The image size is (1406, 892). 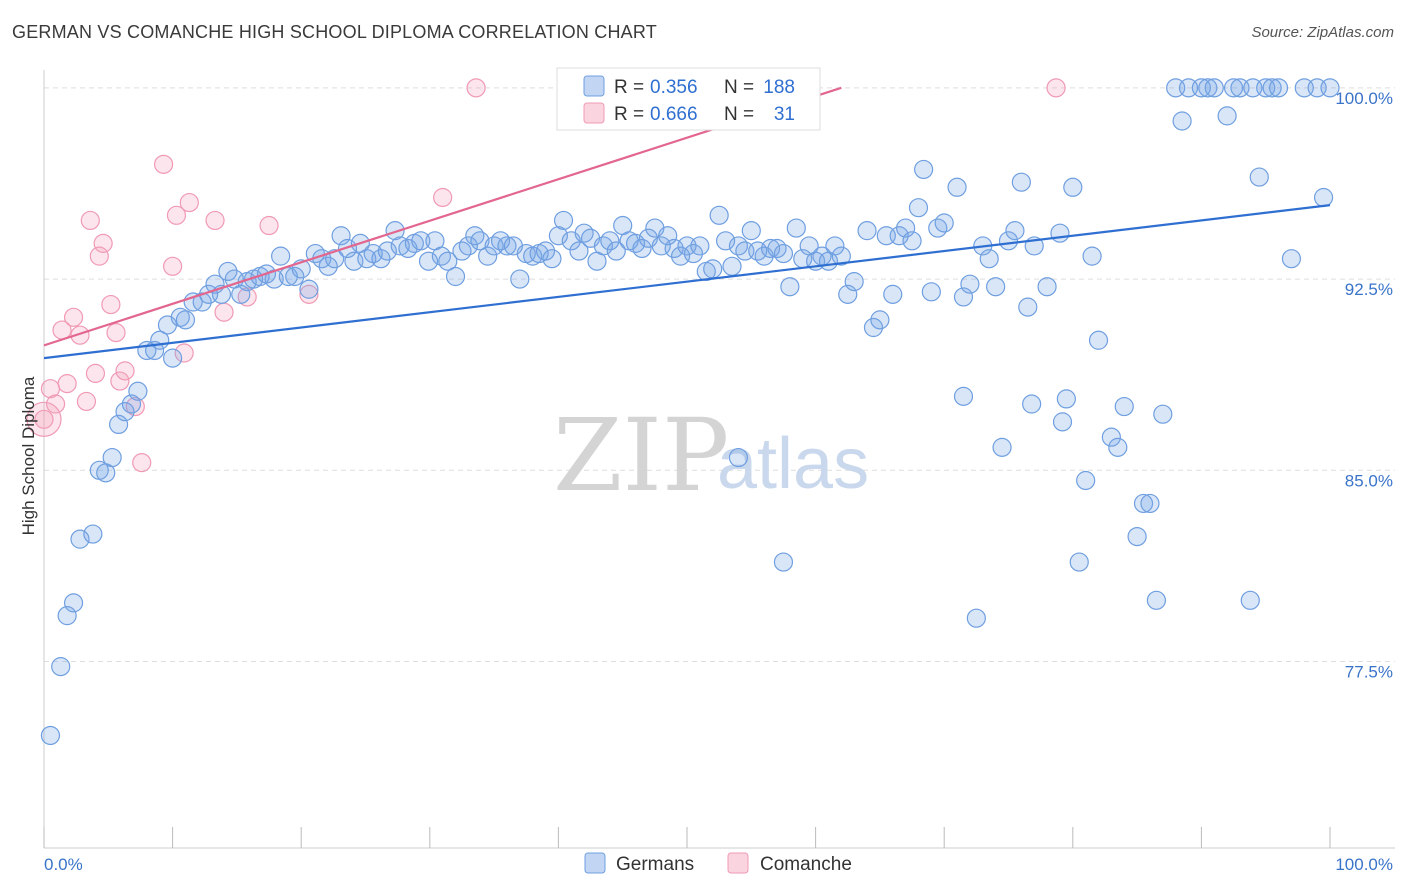 I want to click on x-tick-label-max: 100.0%, so click(x=1364, y=864).